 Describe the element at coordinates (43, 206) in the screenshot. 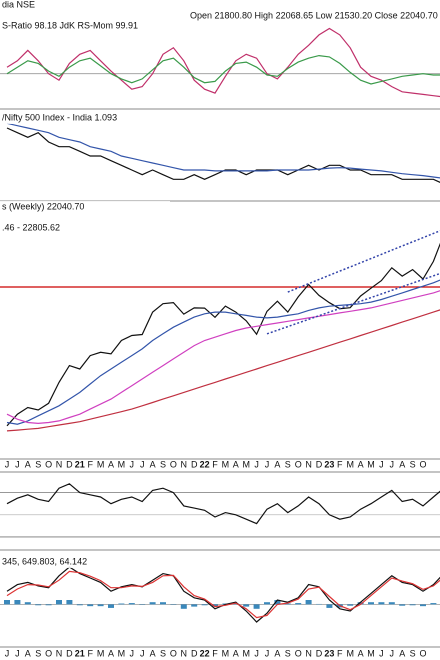

I see `legend: s (Weekly) 22040.70` at that location.